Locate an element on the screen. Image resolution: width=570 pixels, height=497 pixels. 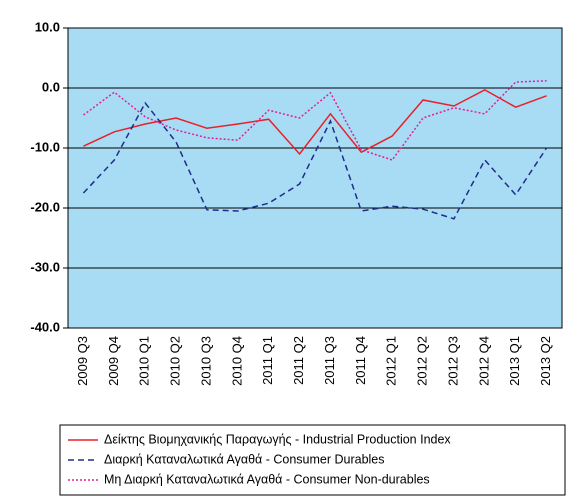
x-tick-label: 2012 Q3 is located at coordinates (452, 361).